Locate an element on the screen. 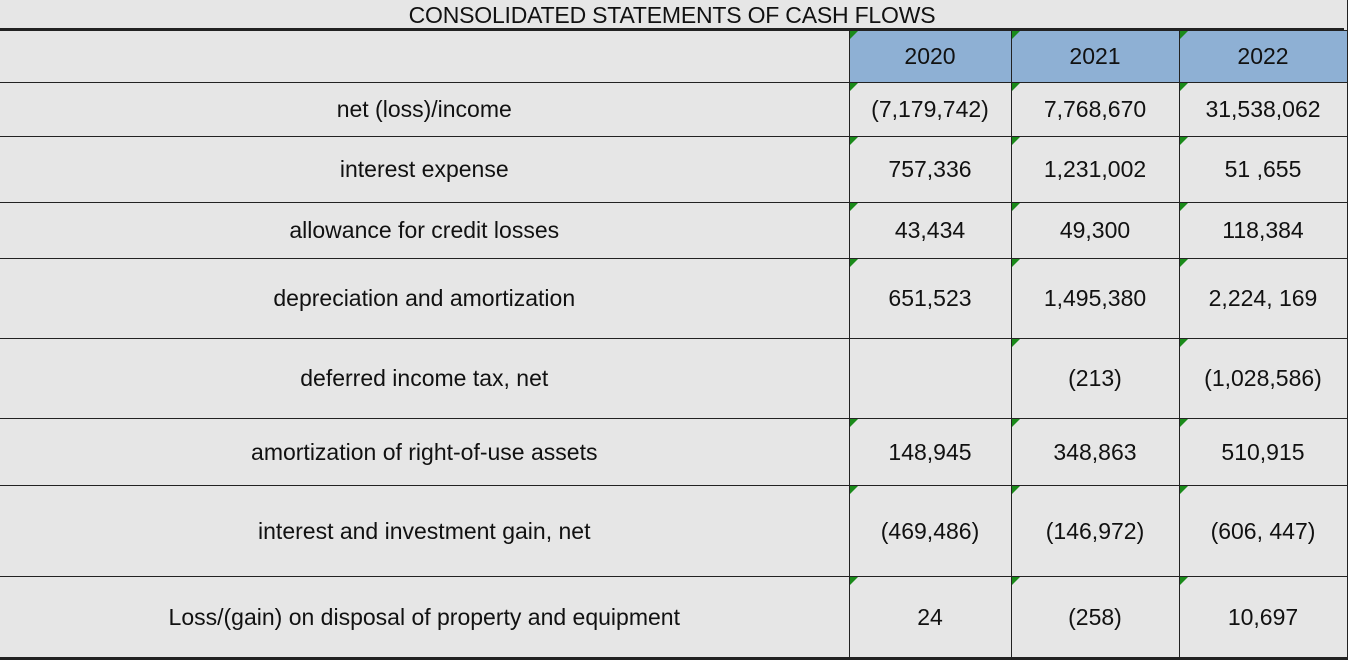 This screenshot has width=1348, height=660. value-cell-2021: (146,972) is located at coordinates (1095, 531).